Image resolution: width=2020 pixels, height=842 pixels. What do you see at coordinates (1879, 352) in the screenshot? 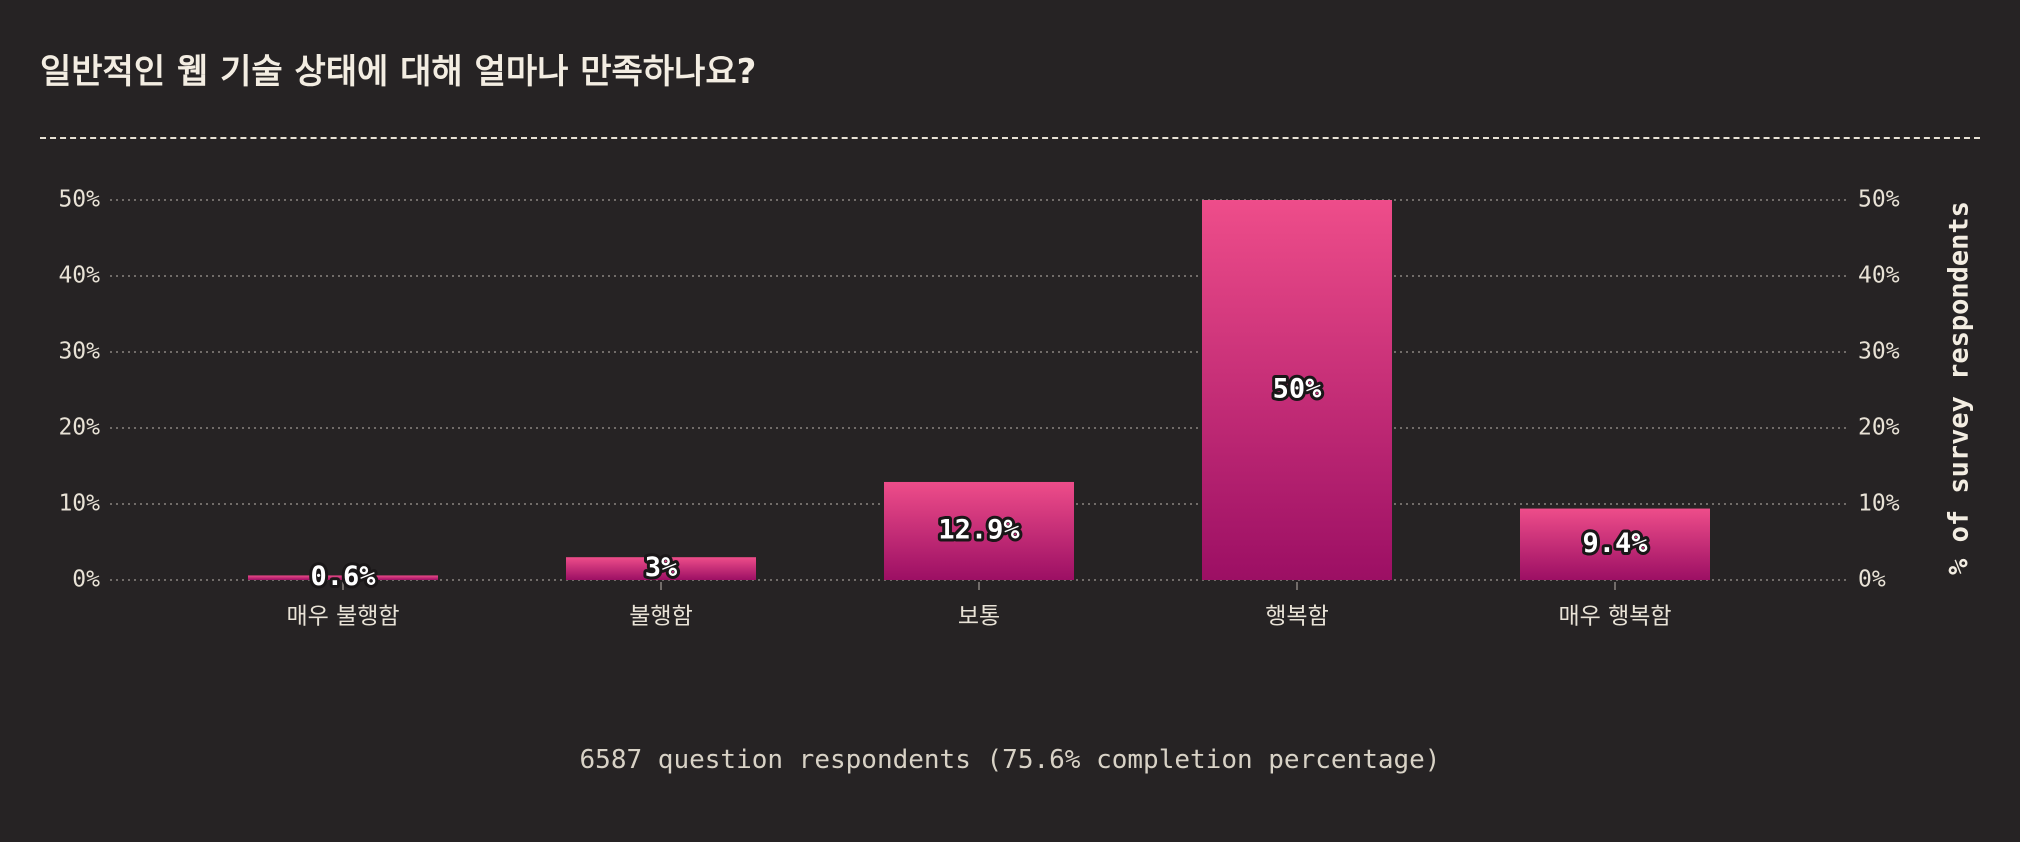
I see `y-tick-label-right: 30%` at bounding box center [1879, 352].